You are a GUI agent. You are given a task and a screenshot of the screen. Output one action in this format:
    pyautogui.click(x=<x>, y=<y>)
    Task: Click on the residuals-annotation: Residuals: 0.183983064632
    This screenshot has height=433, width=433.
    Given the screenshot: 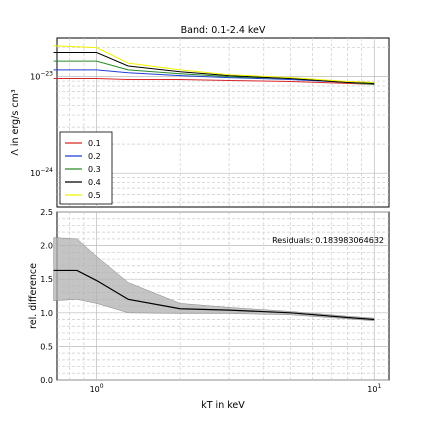 What is the action you would take?
    pyautogui.click(x=328, y=240)
    